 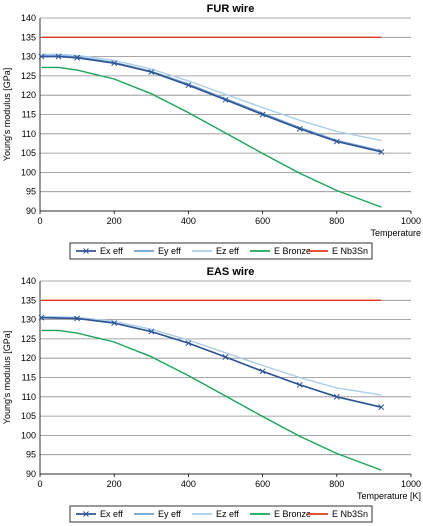 What do you see at coordinates (292, 514) in the screenshot?
I see `chart1-legend-label-e-bronze: E Bronze` at bounding box center [292, 514].